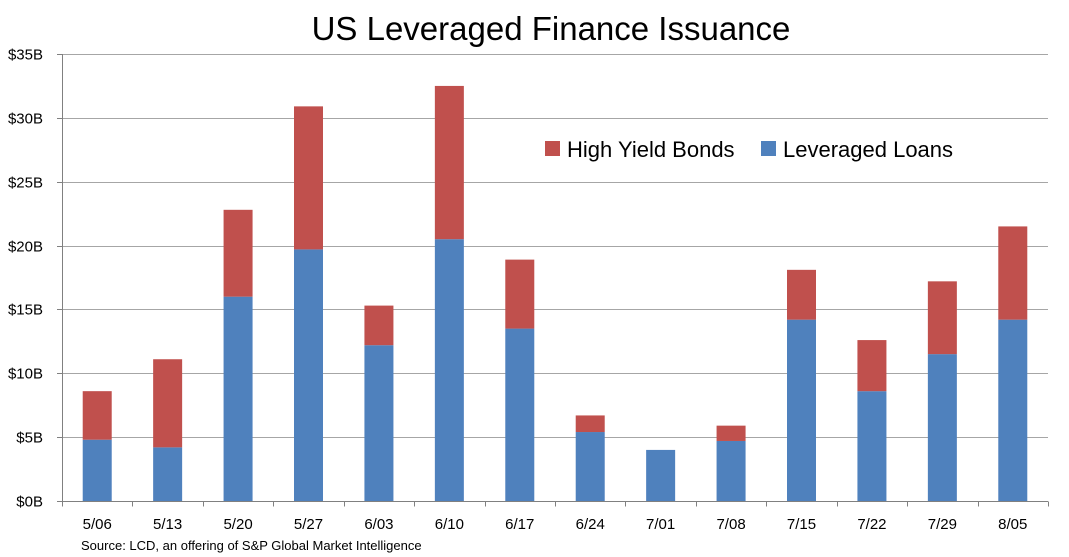 The width and height of the screenshot is (1069, 557). Describe the element at coordinates (730, 524) in the screenshot. I see `x-tick-label: 7/08` at that location.